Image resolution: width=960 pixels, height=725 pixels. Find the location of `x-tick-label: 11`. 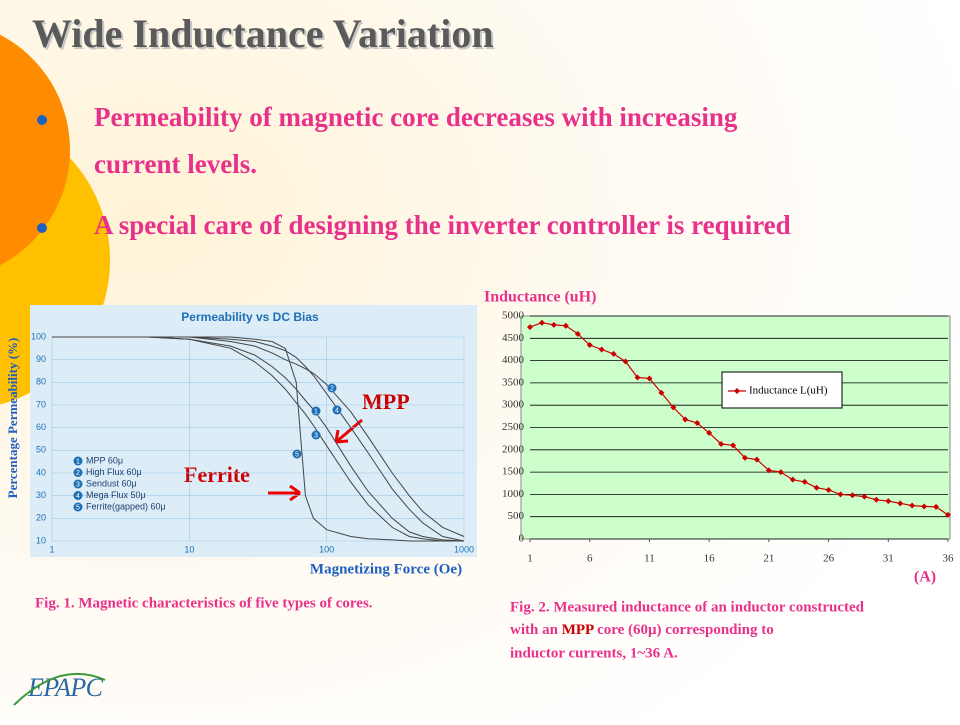

x-tick-label: 11 is located at coordinates (649, 559).